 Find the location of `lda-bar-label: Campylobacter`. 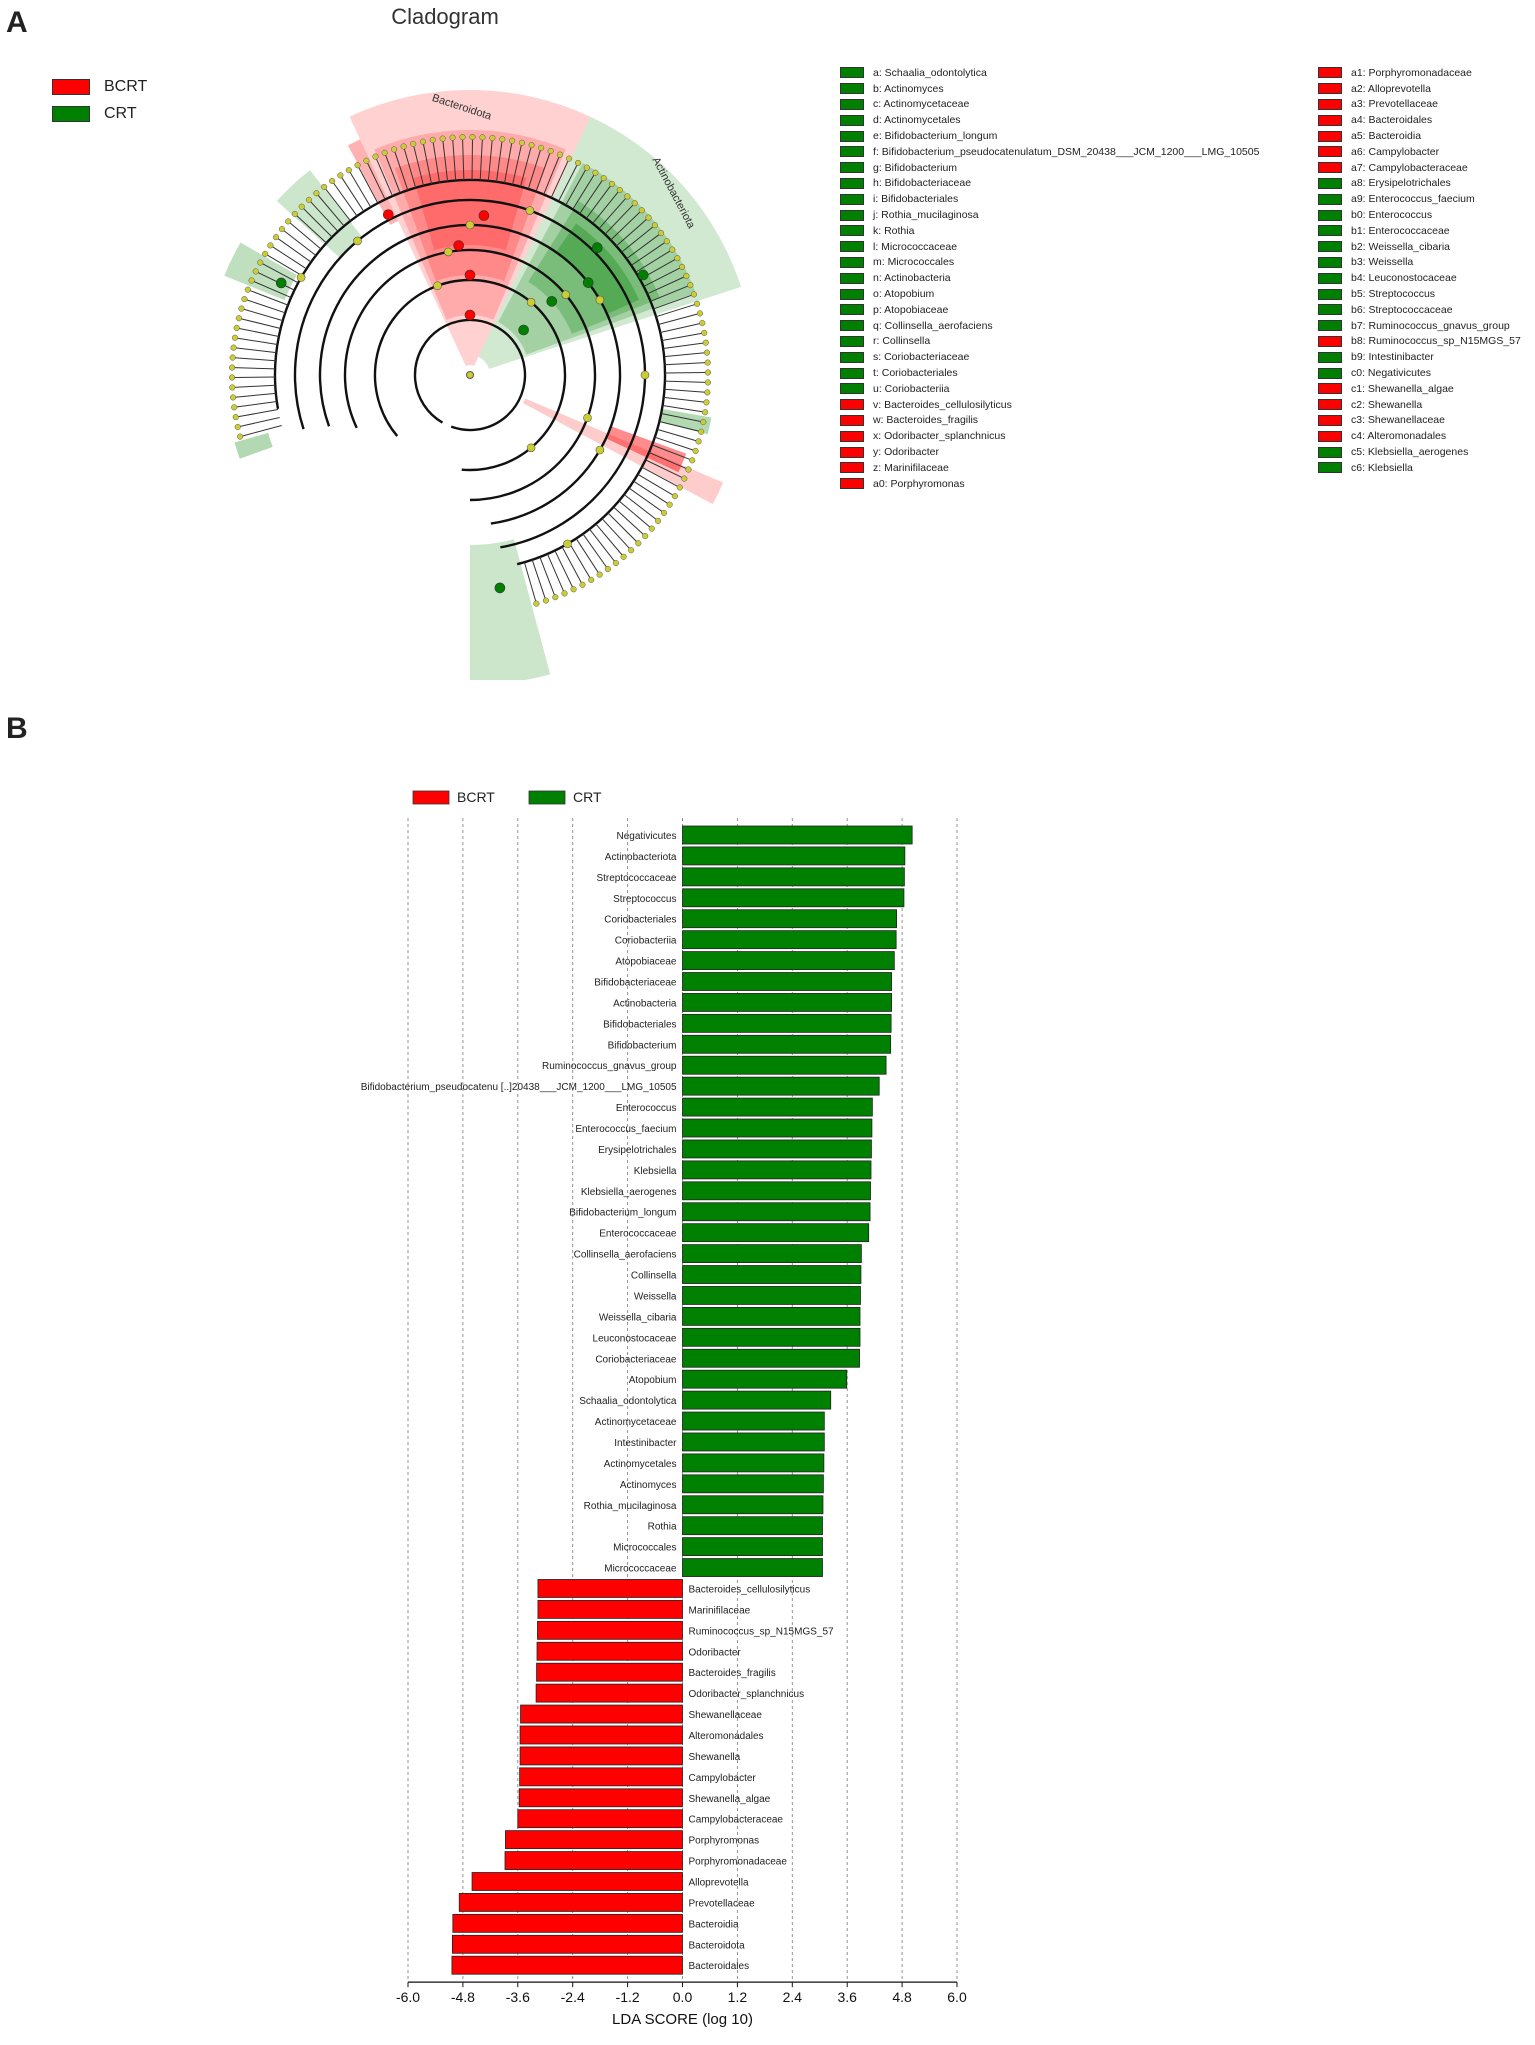

lda-bar-label: Campylobacter is located at coordinates (723, 1778).